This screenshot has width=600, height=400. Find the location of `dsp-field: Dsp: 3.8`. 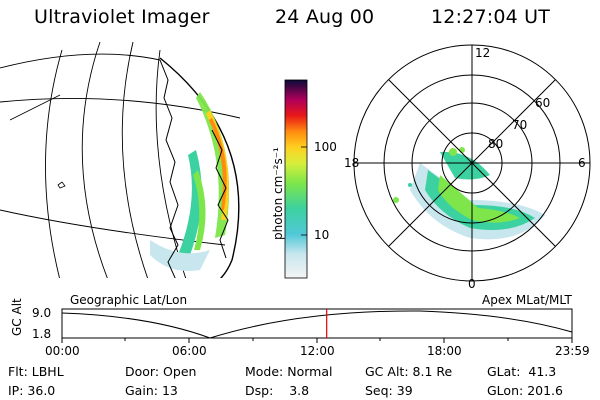

dsp-field: Dsp: 3.8 is located at coordinates (277, 390).